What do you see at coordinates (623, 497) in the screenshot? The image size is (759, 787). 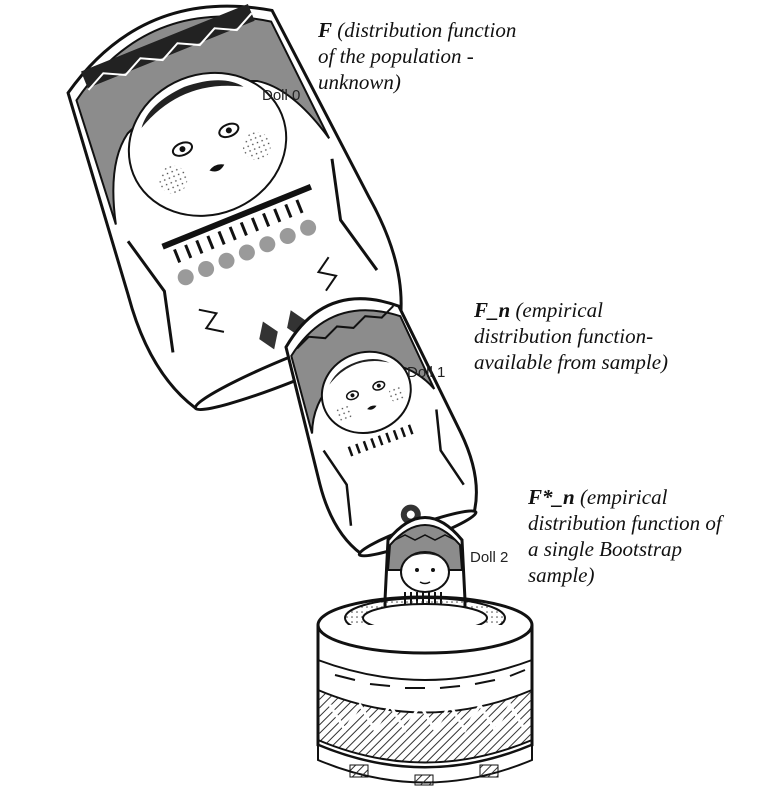 I see `bootstrap-line-1: (empirical` at bounding box center [623, 497].